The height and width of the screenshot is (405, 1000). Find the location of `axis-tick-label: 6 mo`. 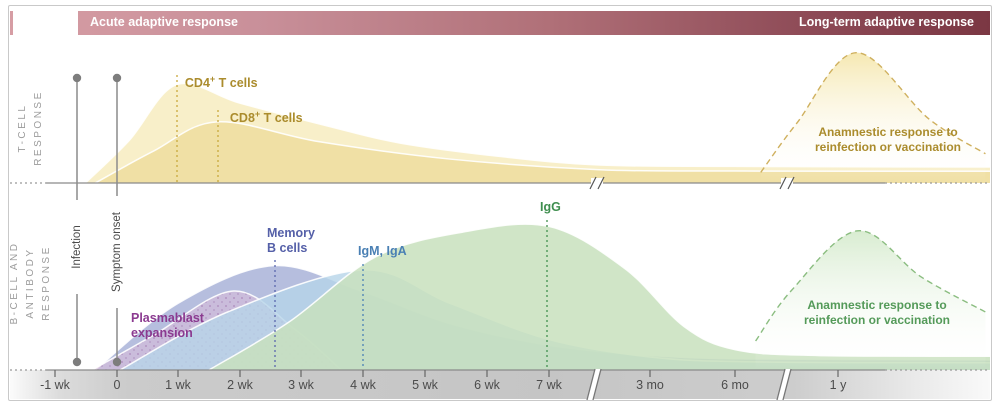

axis-tick-label: 6 mo is located at coordinates (735, 385).